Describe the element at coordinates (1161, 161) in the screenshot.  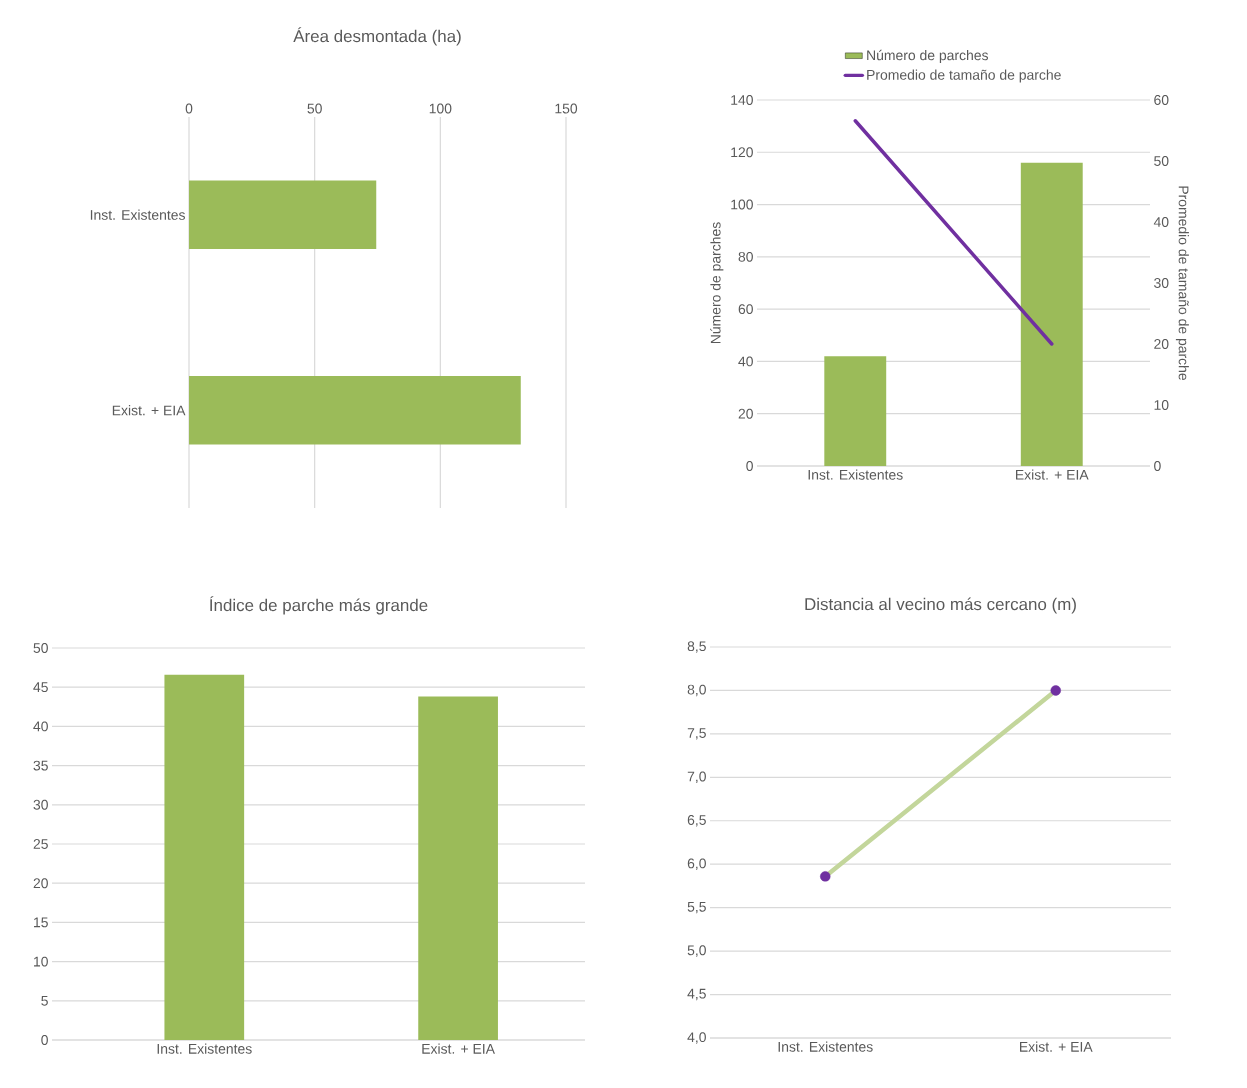
I see `y2-tick-label: 50` at that location.